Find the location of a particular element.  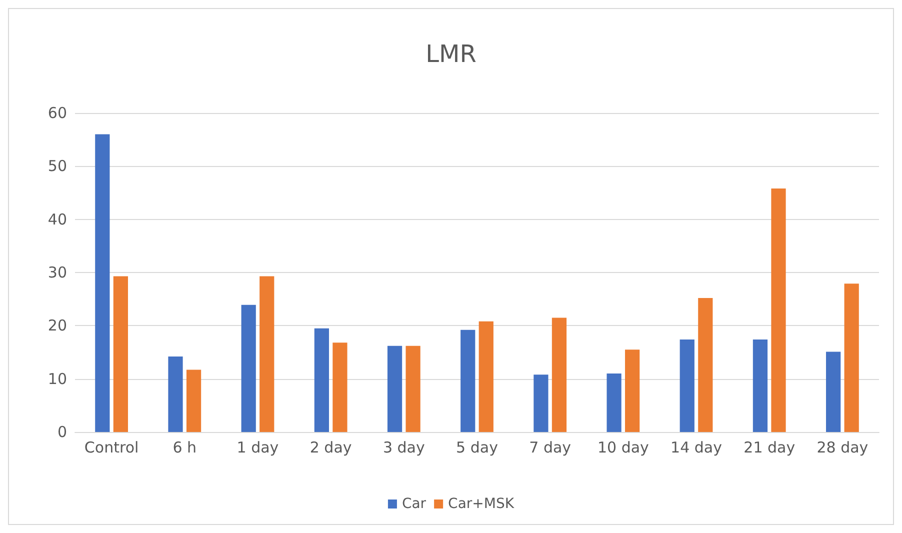

y-tick-label: 40 is located at coordinates (57, 219).